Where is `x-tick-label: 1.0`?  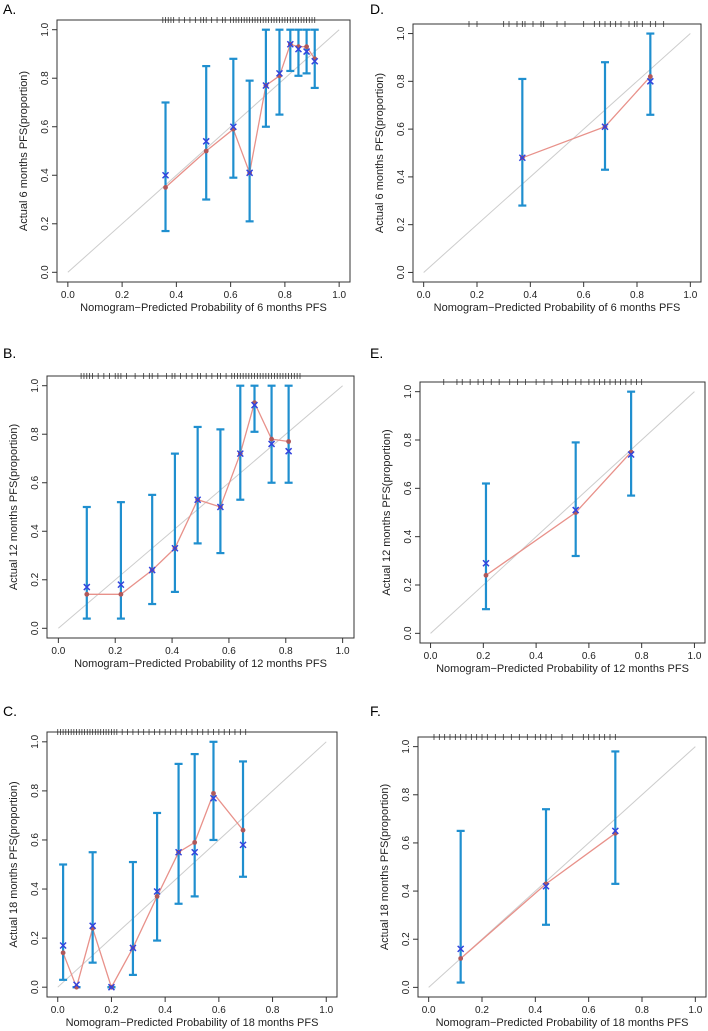 x-tick-label: 1.0 is located at coordinates (690, 295).